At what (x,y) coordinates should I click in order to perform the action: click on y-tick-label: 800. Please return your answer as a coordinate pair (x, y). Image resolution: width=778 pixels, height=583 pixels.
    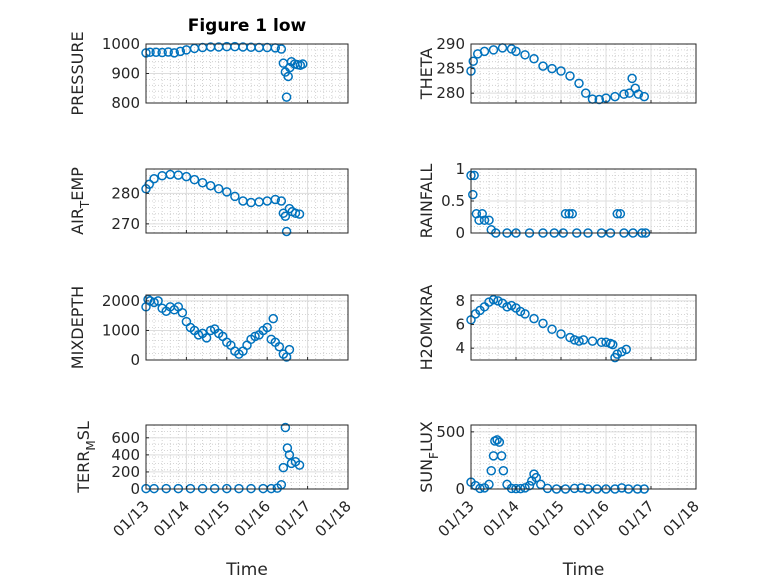
    Looking at the image, I should click on (125, 103).